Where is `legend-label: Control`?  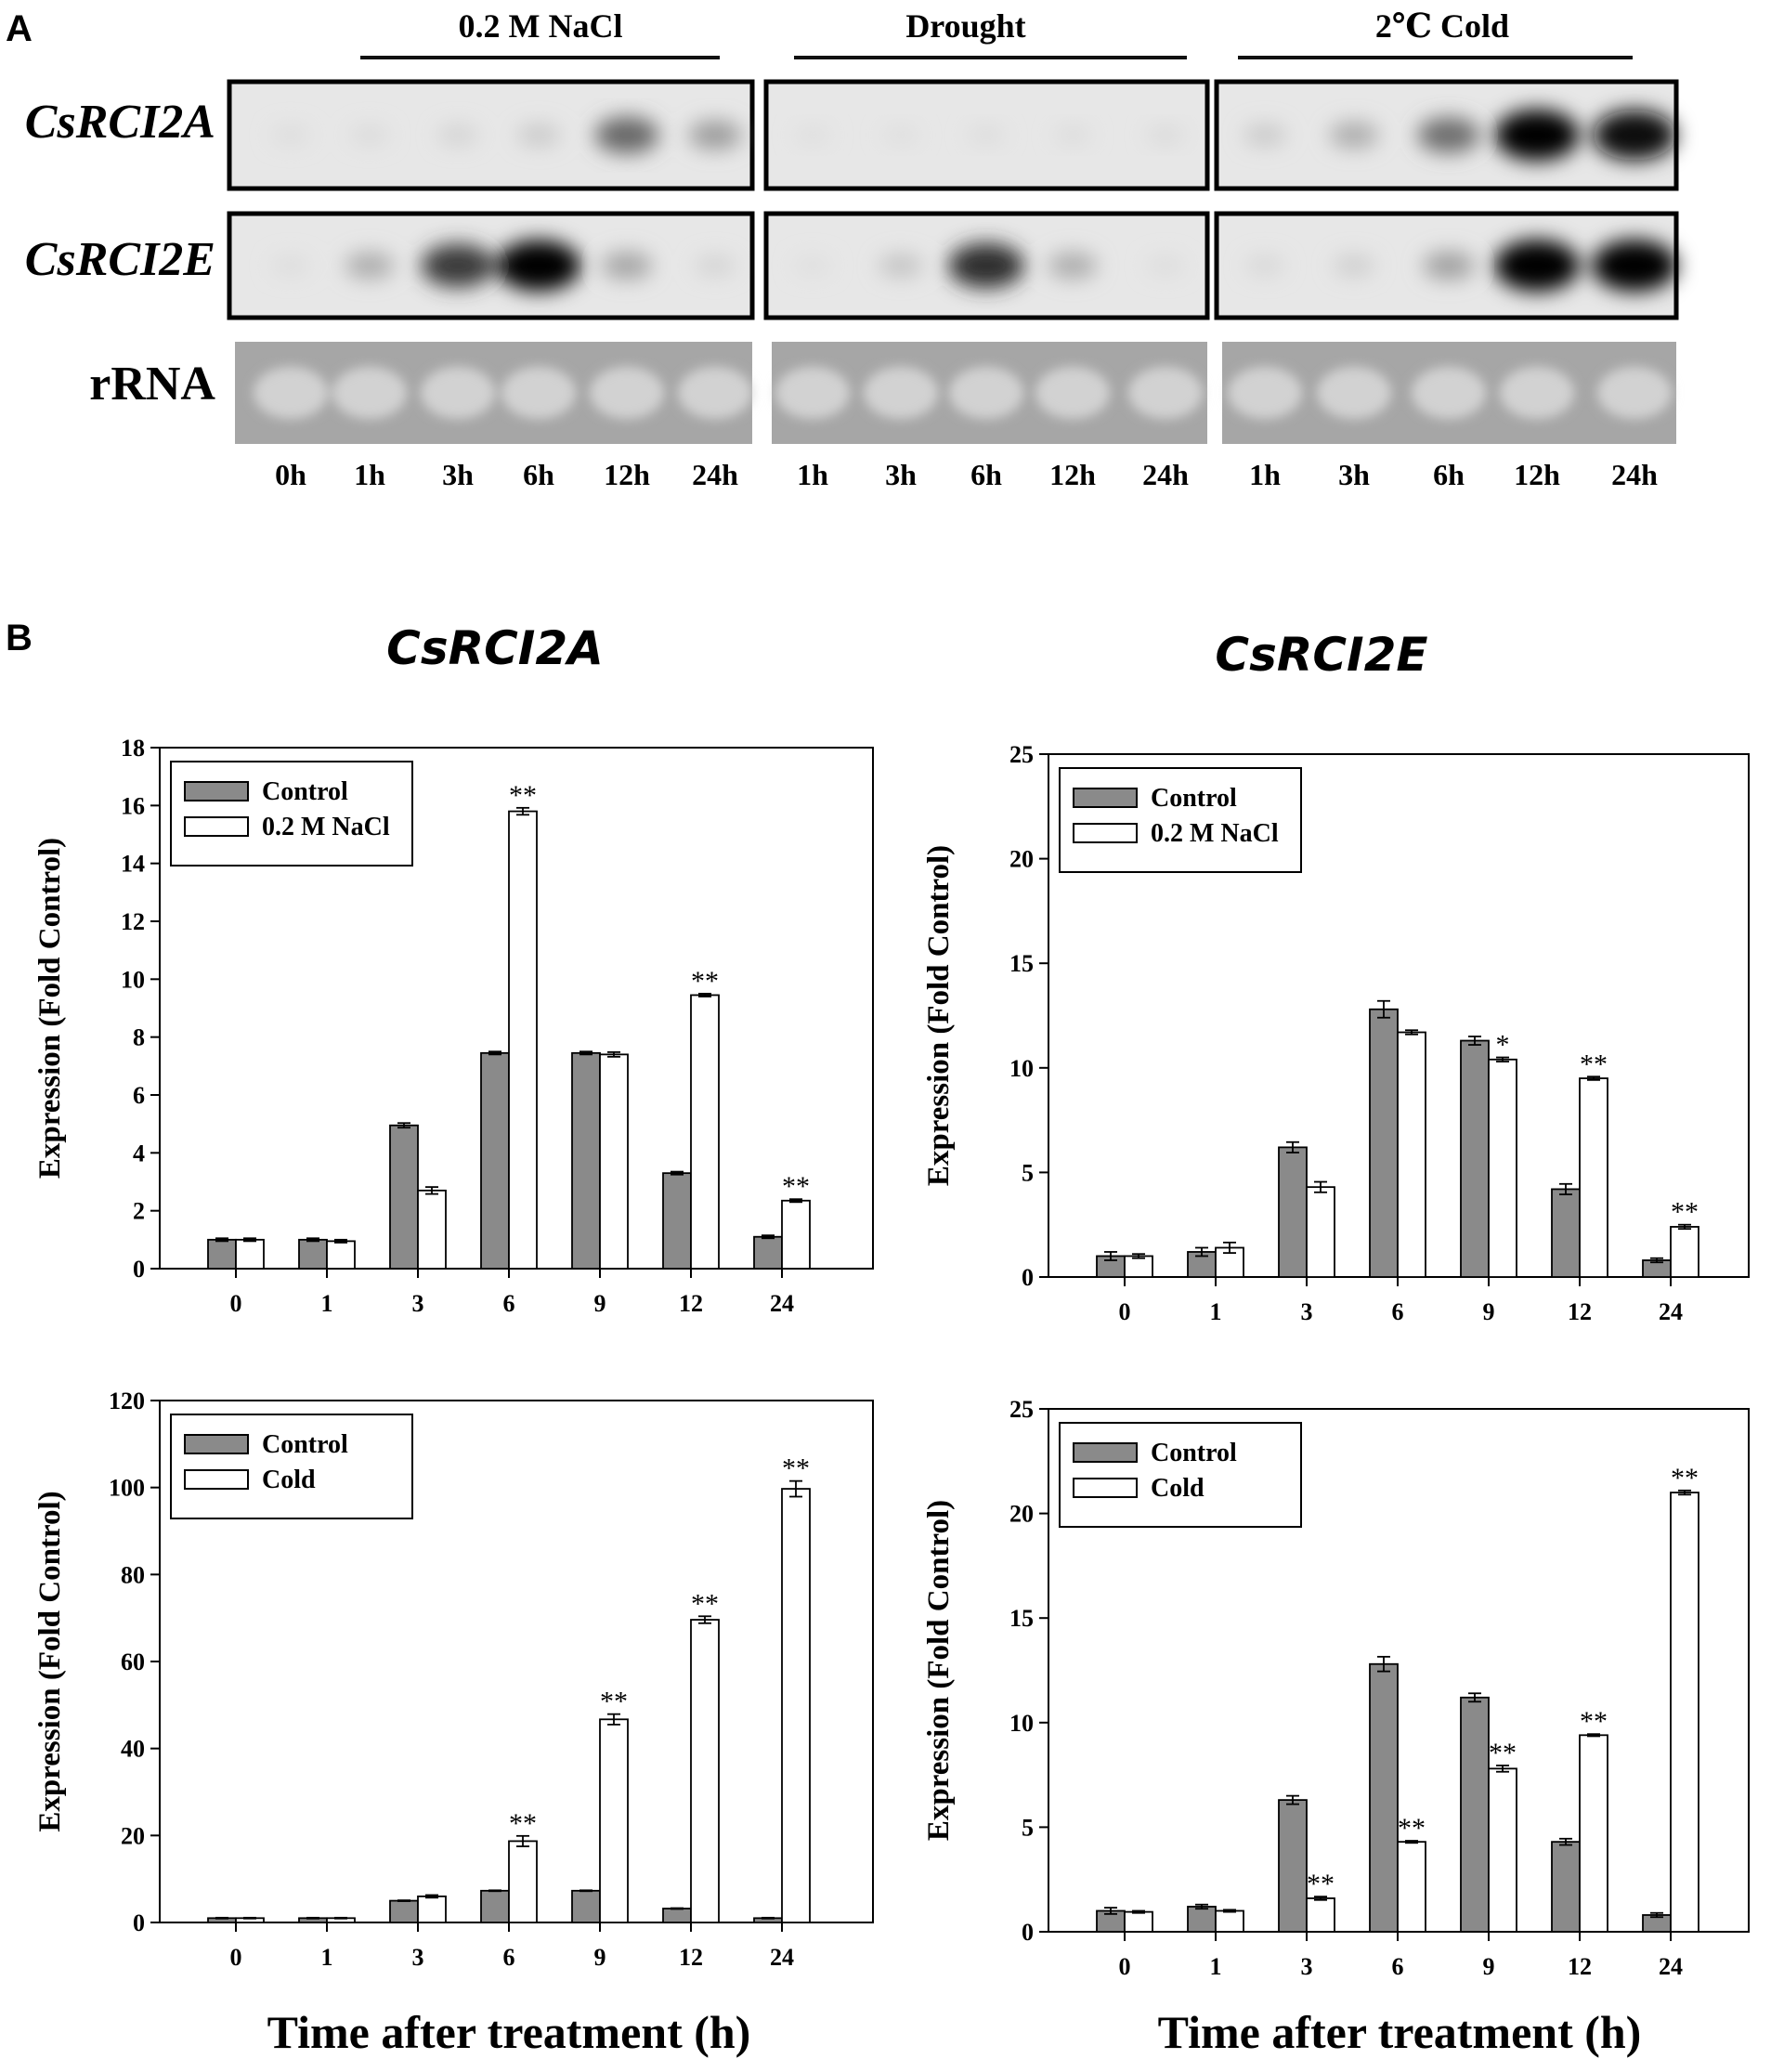 legend-label: Control is located at coordinates (305, 791).